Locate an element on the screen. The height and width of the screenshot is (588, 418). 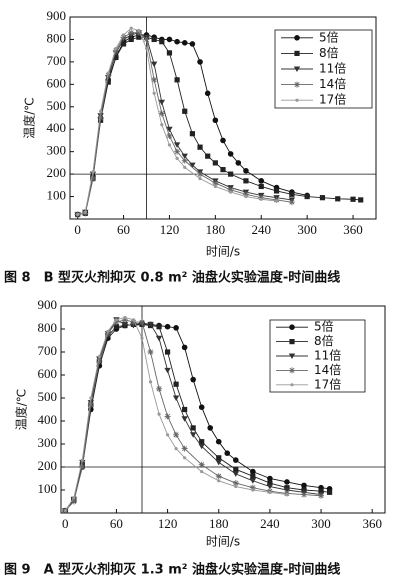
x-tick-label: 0 is located at coordinates (77, 229).